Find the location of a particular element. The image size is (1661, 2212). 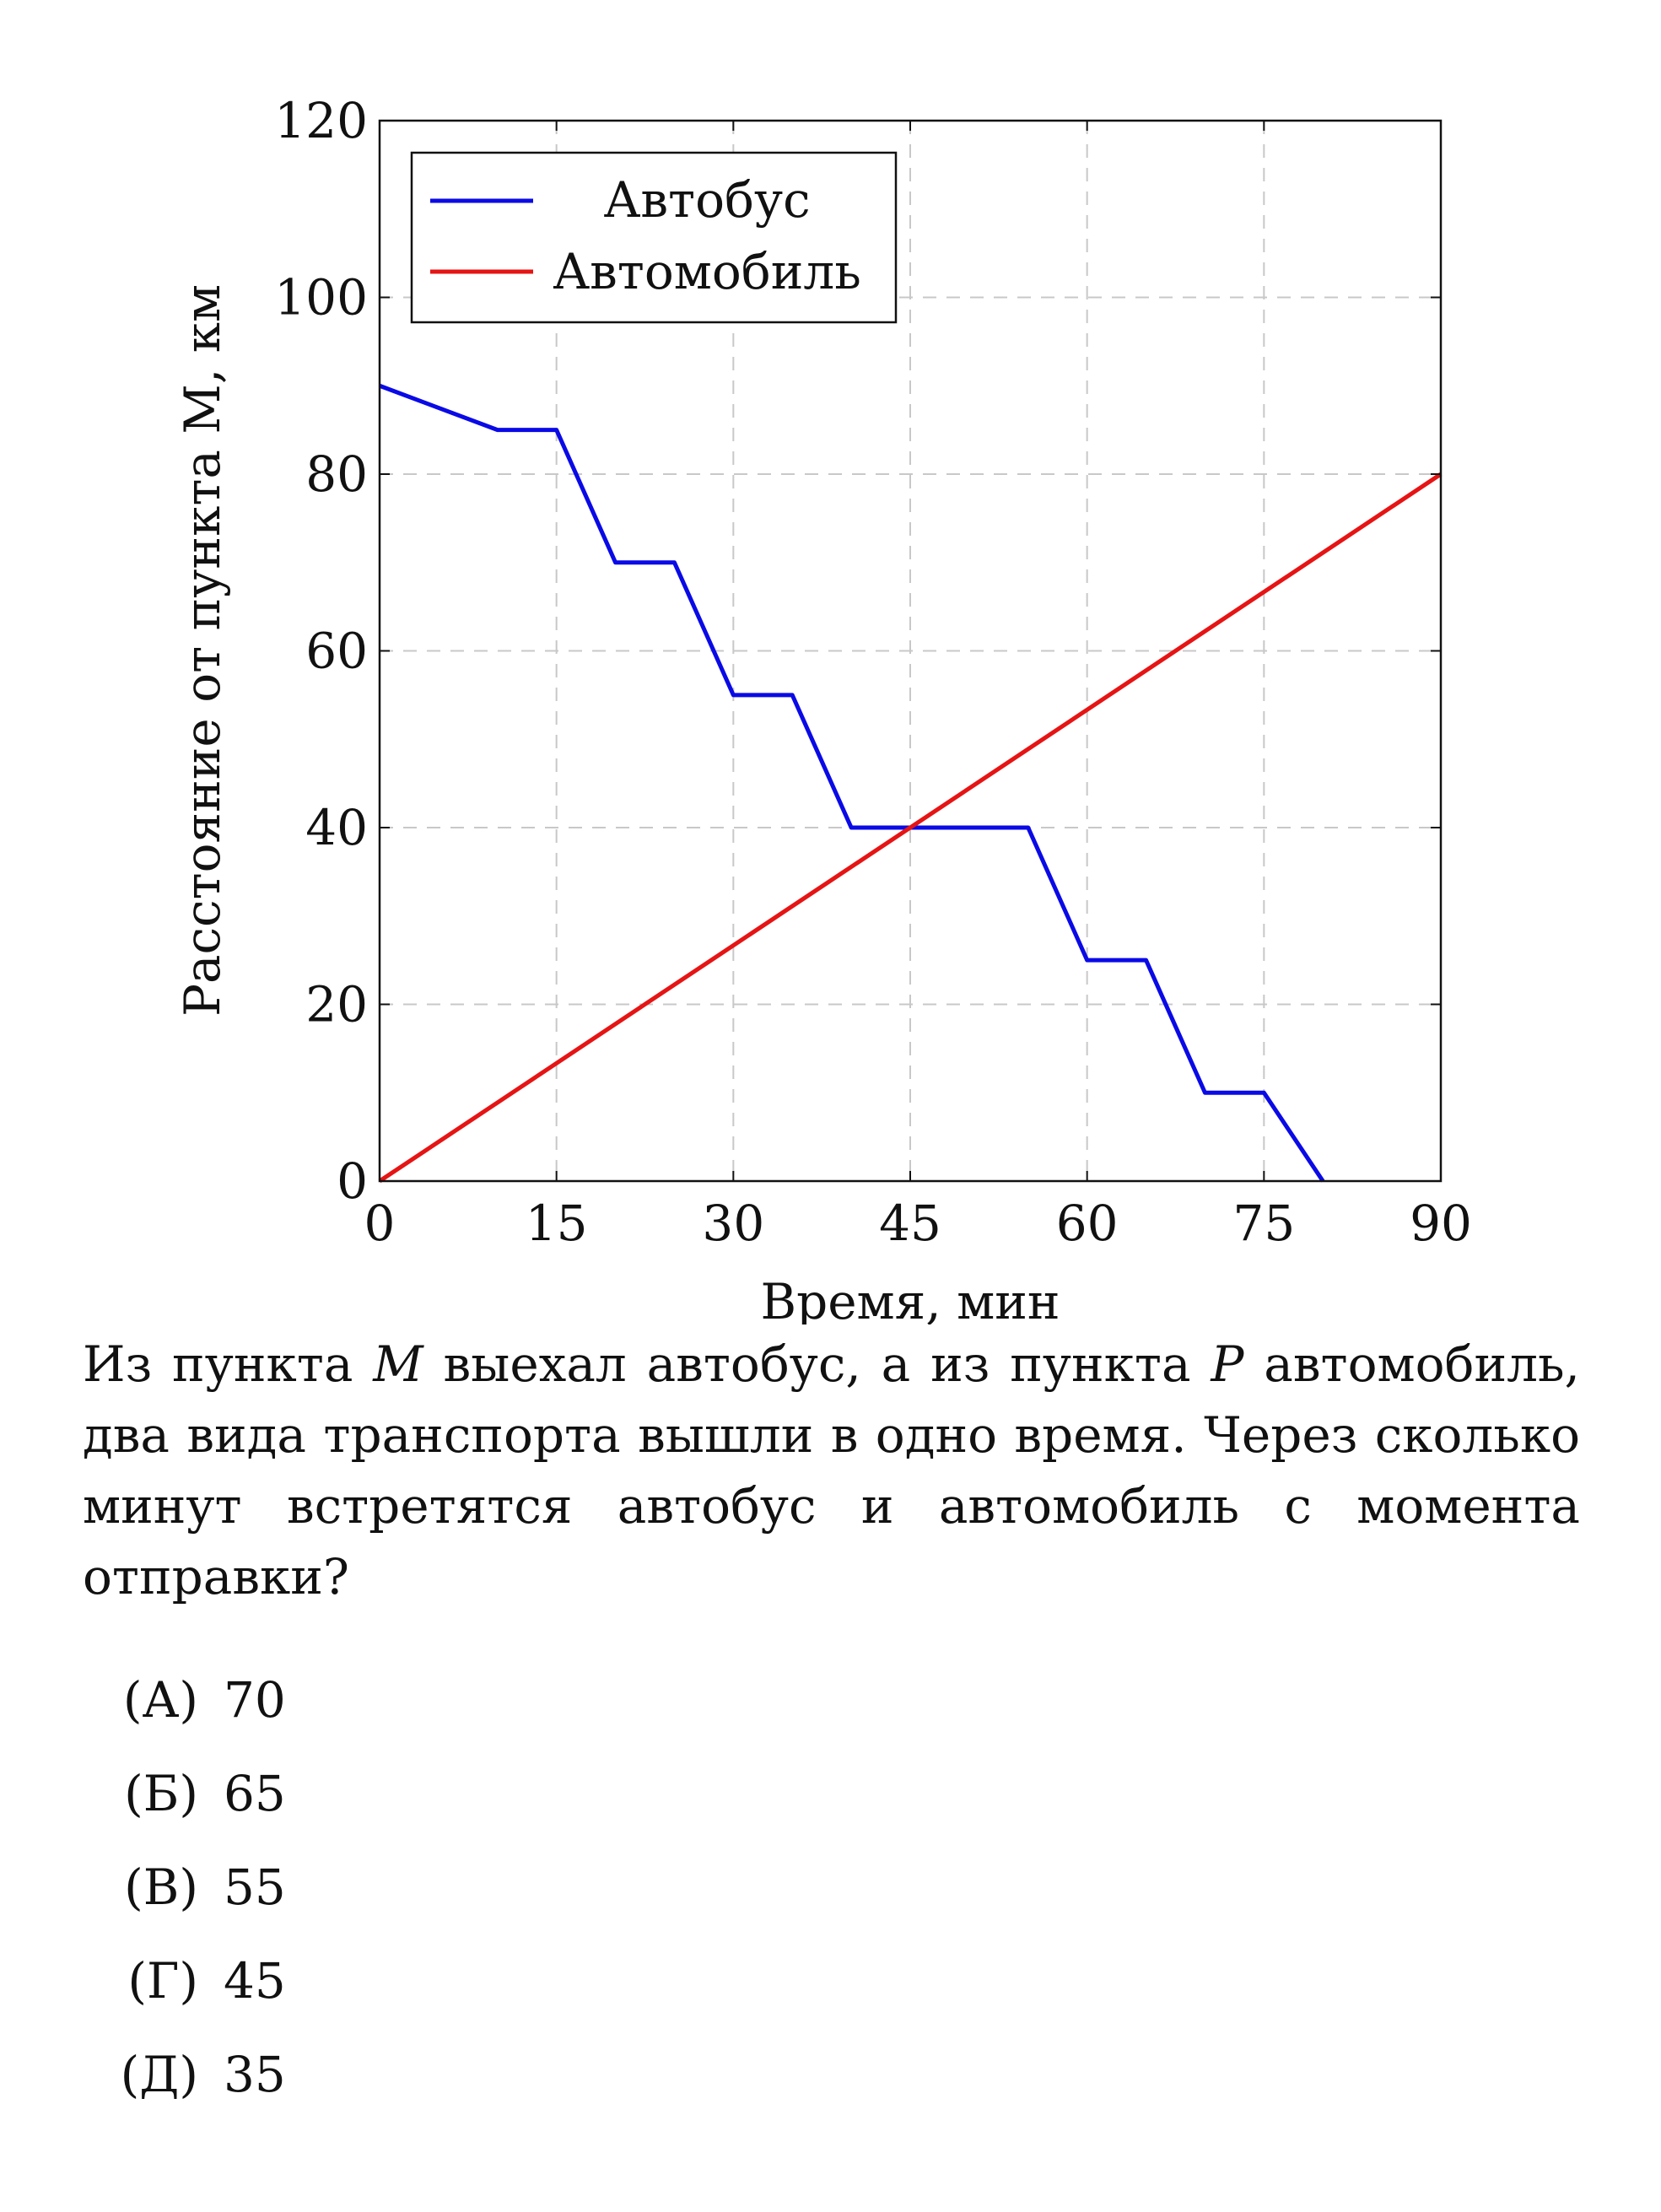

x-tick-label: 60 is located at coordinates (1088, 1223).